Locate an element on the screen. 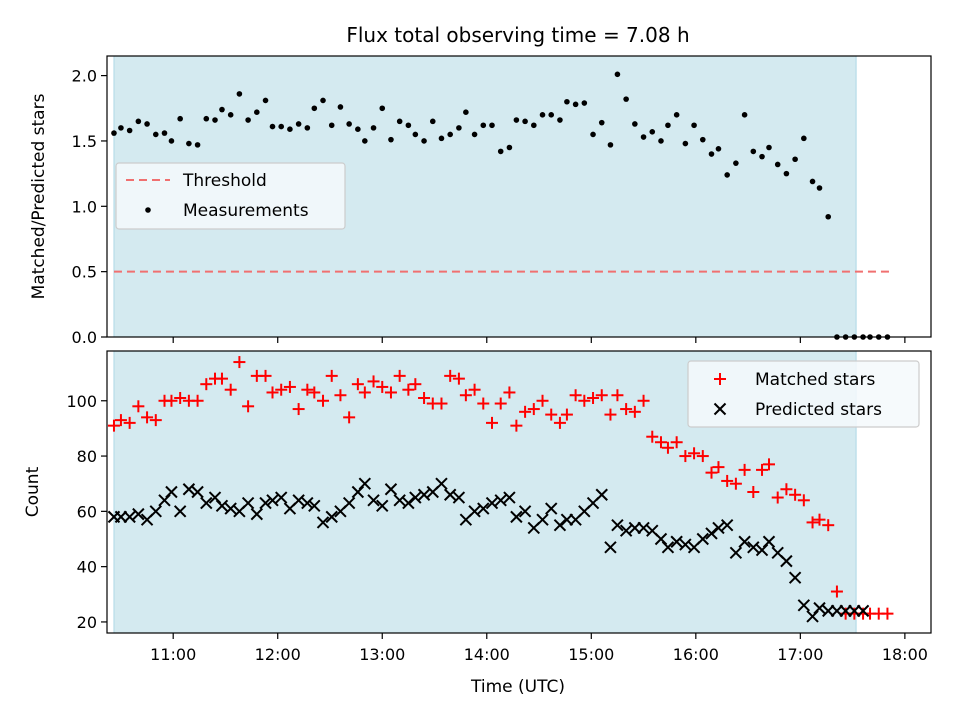  predicted-stars-legend-marker is located at coordinates (720, 409).